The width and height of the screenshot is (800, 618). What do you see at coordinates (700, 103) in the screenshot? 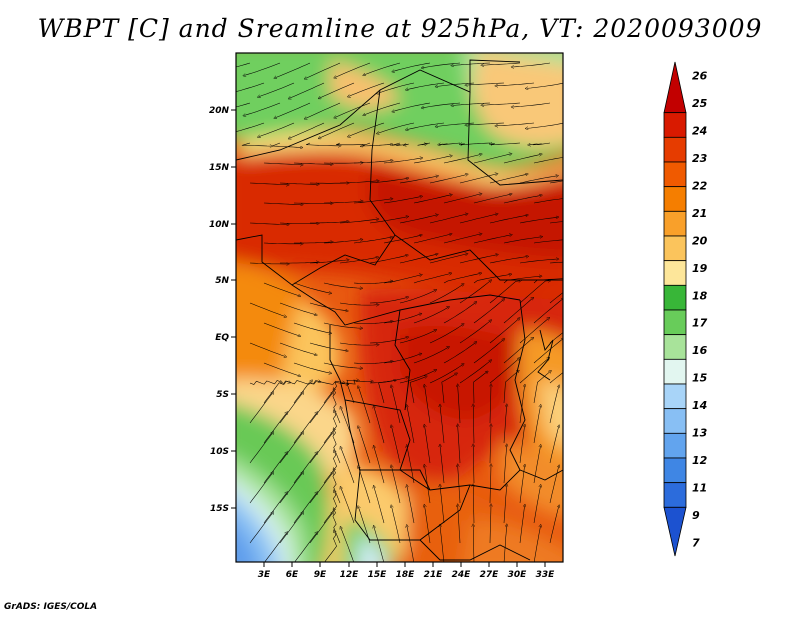
I see `colorbar-label: 25` at bounding box center [700, 103].